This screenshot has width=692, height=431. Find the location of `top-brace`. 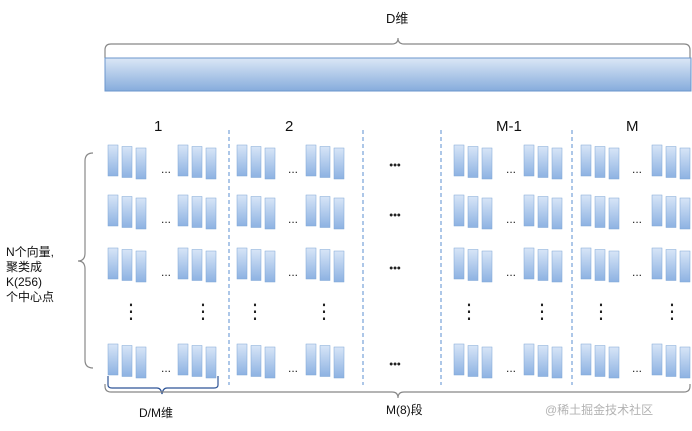

top-brace is located at coordinates (397, 47).